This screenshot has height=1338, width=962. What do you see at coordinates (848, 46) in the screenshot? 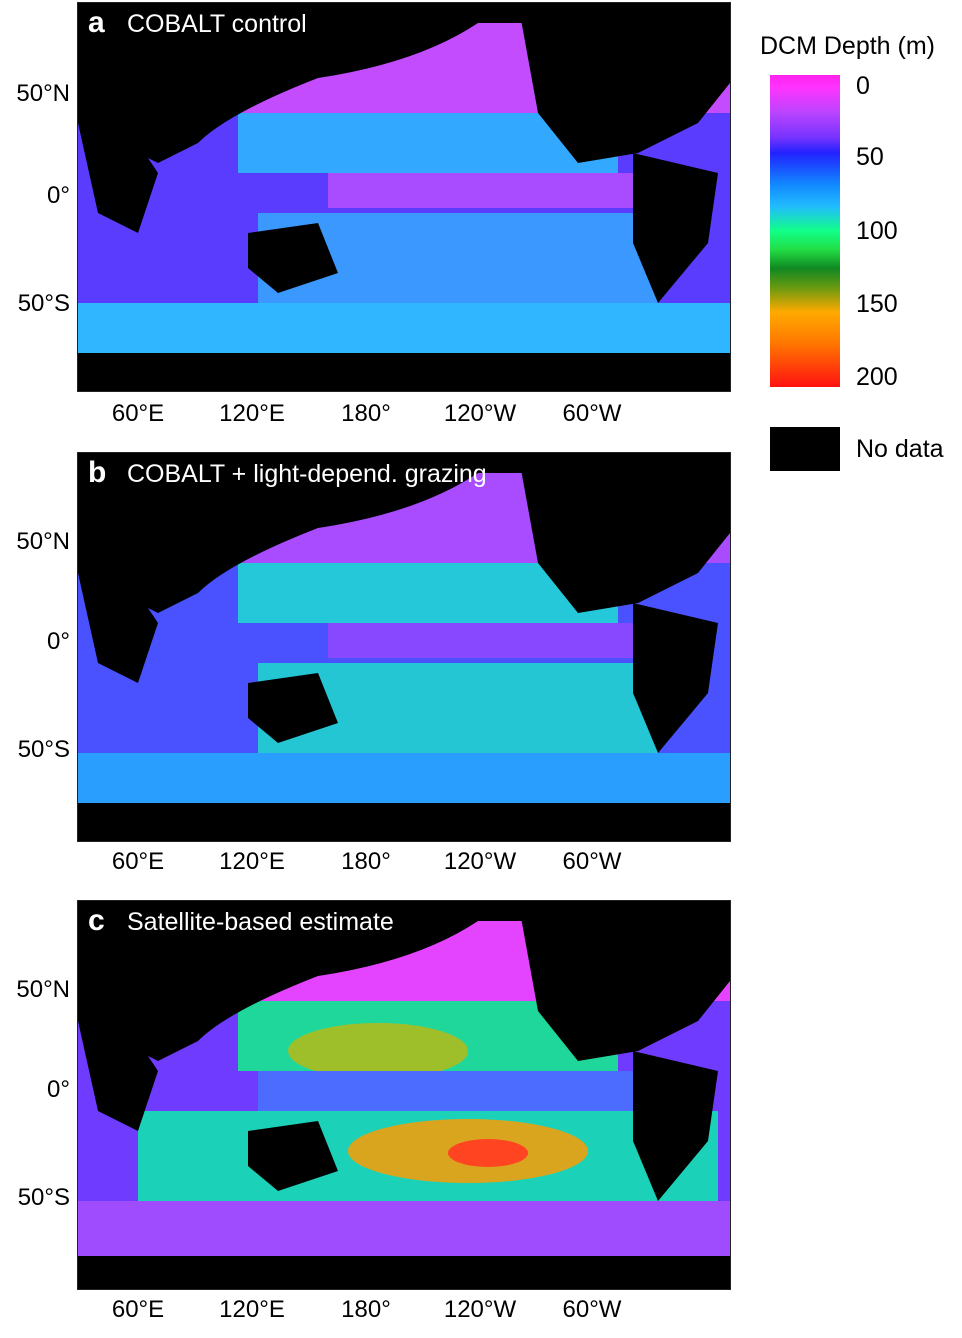
I see `legend-title: DCM Depth (m)` at bounding box center [848, 46].